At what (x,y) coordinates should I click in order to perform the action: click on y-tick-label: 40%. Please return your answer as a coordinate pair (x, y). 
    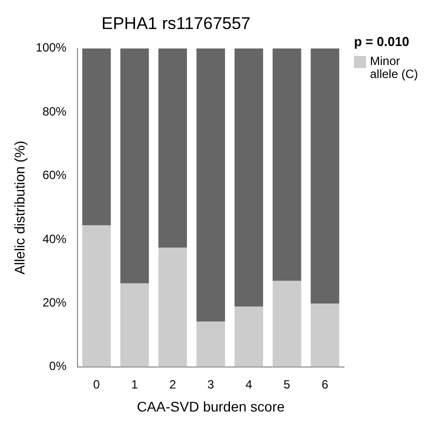
    Looking at the image, I should click on (54, 239).